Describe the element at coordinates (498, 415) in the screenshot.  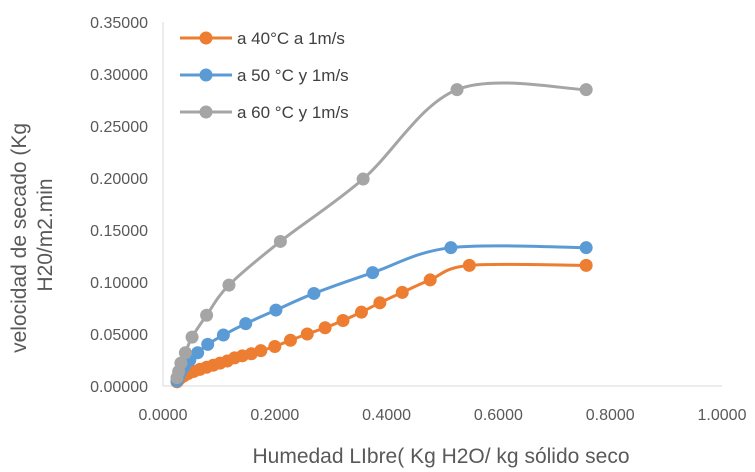
I see `x-tick-label: 0.6000` at that location.